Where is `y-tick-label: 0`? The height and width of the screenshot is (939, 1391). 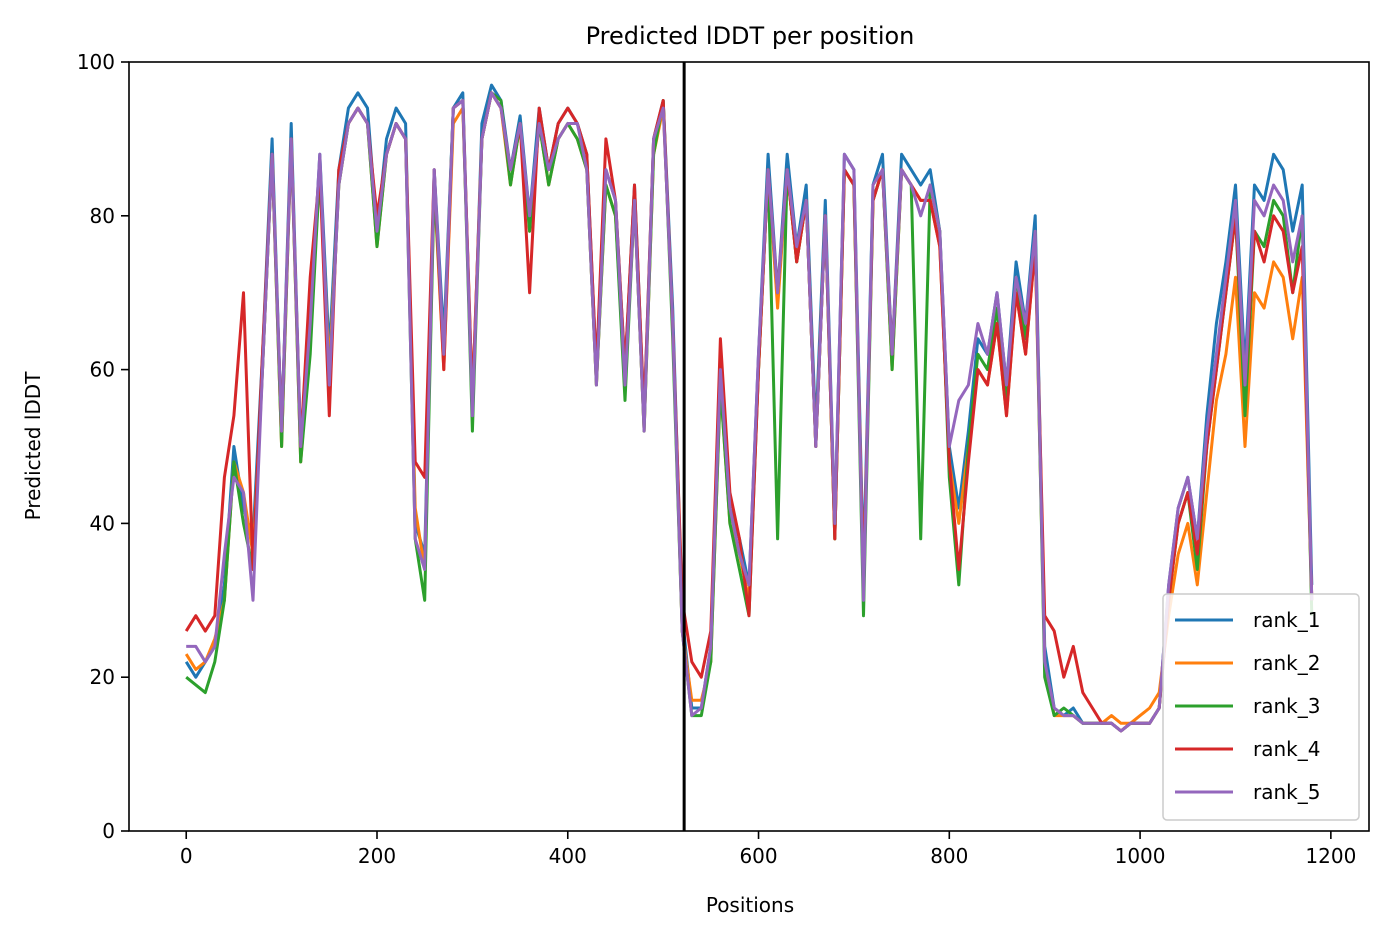 y-tick-label: 0 is located at coordinates (108, 831).